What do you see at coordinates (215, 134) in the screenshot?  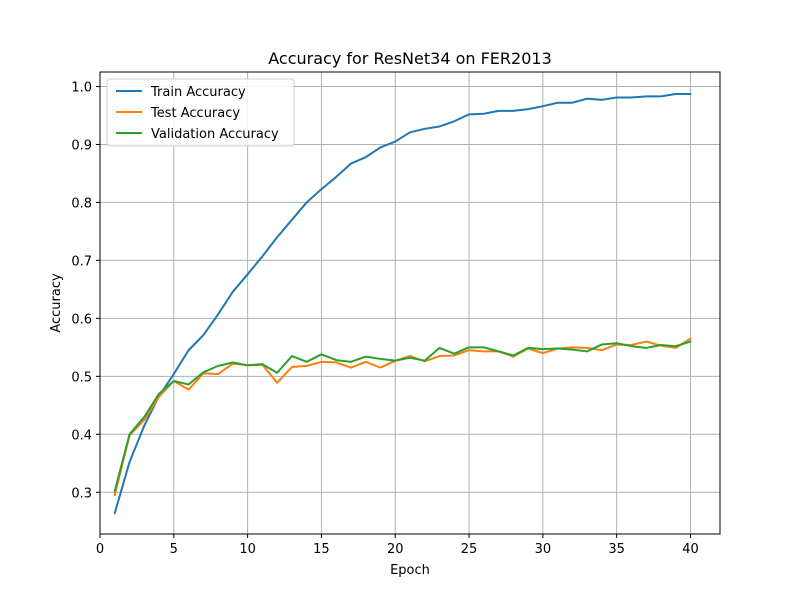 I see `validation-accuracy-legend-label: Validation Accuracy` at bounding box center [215, 134].